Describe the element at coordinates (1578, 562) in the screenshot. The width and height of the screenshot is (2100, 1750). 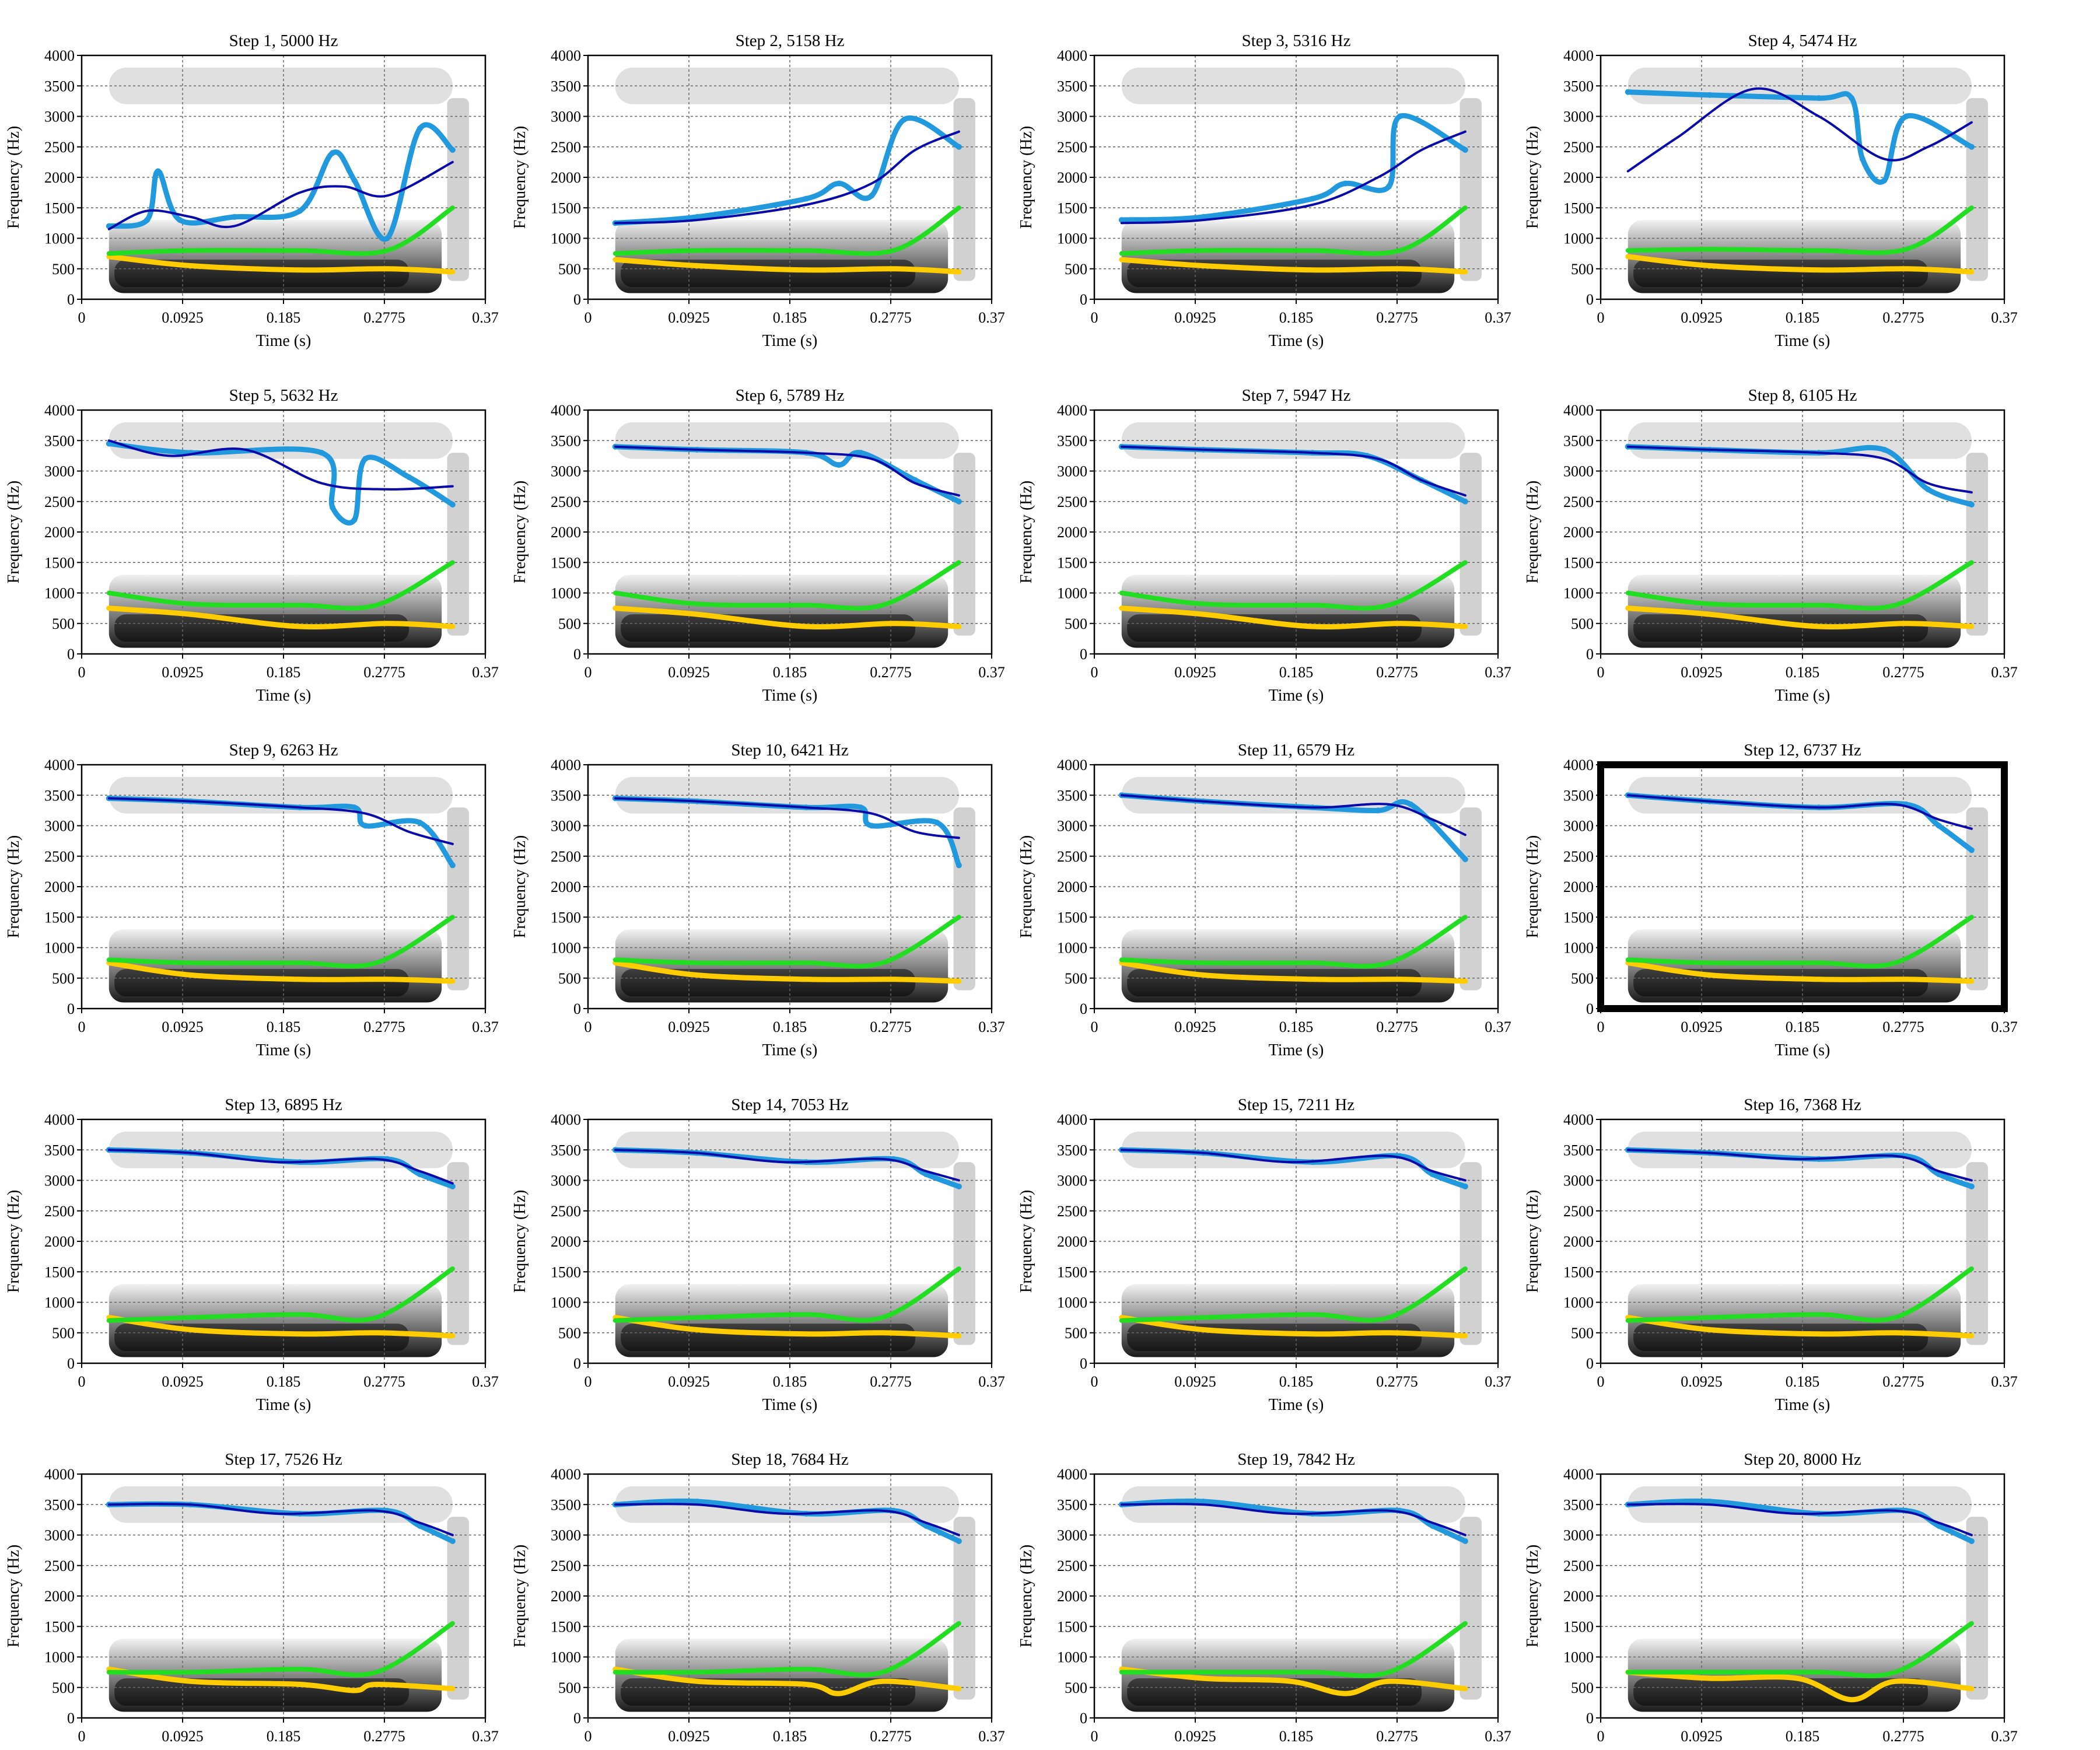
I see `y-tick-label: 1500` at that location.